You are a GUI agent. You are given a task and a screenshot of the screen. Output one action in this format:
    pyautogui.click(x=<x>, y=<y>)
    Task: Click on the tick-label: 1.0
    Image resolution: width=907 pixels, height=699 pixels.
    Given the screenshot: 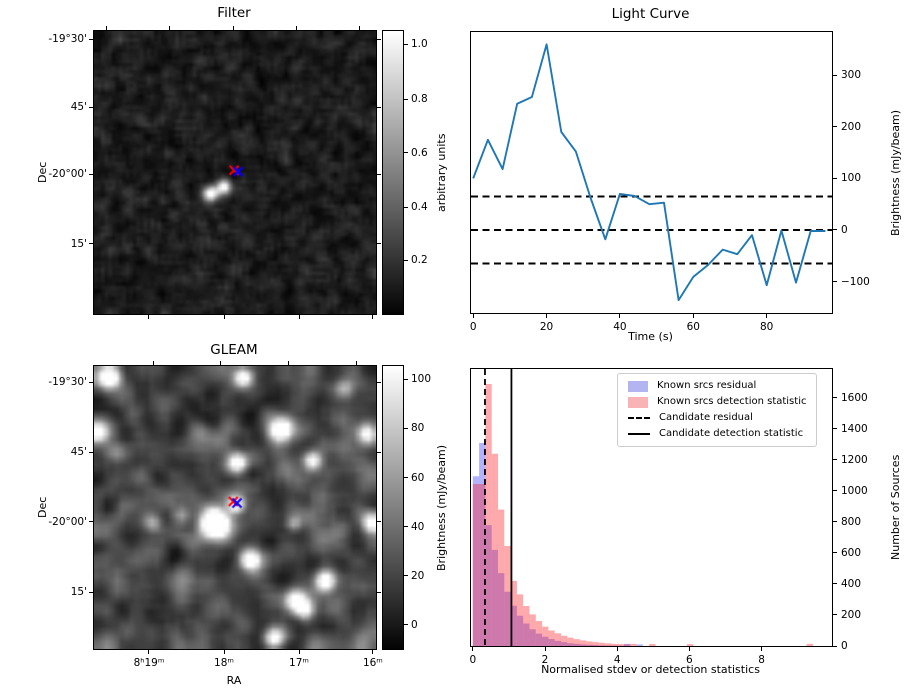 What is the action you would take?
    pyautogui.click(x=419, y=44)
    